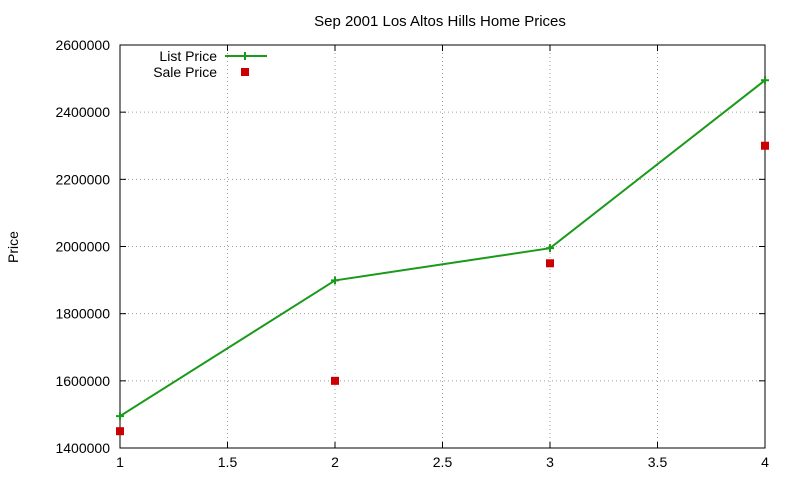 This screenshot has height=480, width=800. I want to click on chart-title: Sep 2001 Los Altos Hills Home Prices, so click(440, 21).